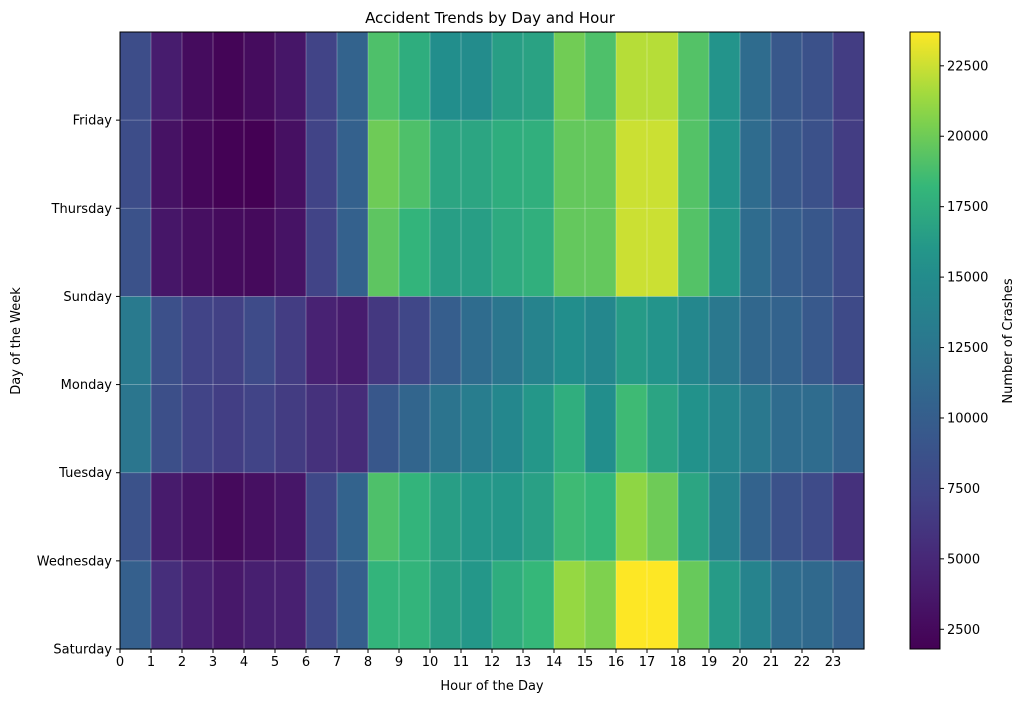  What do you see at coordinates (120, 662) in the screenshot?
I see `x-tick-label: 0` at bounding box center [120, 662].